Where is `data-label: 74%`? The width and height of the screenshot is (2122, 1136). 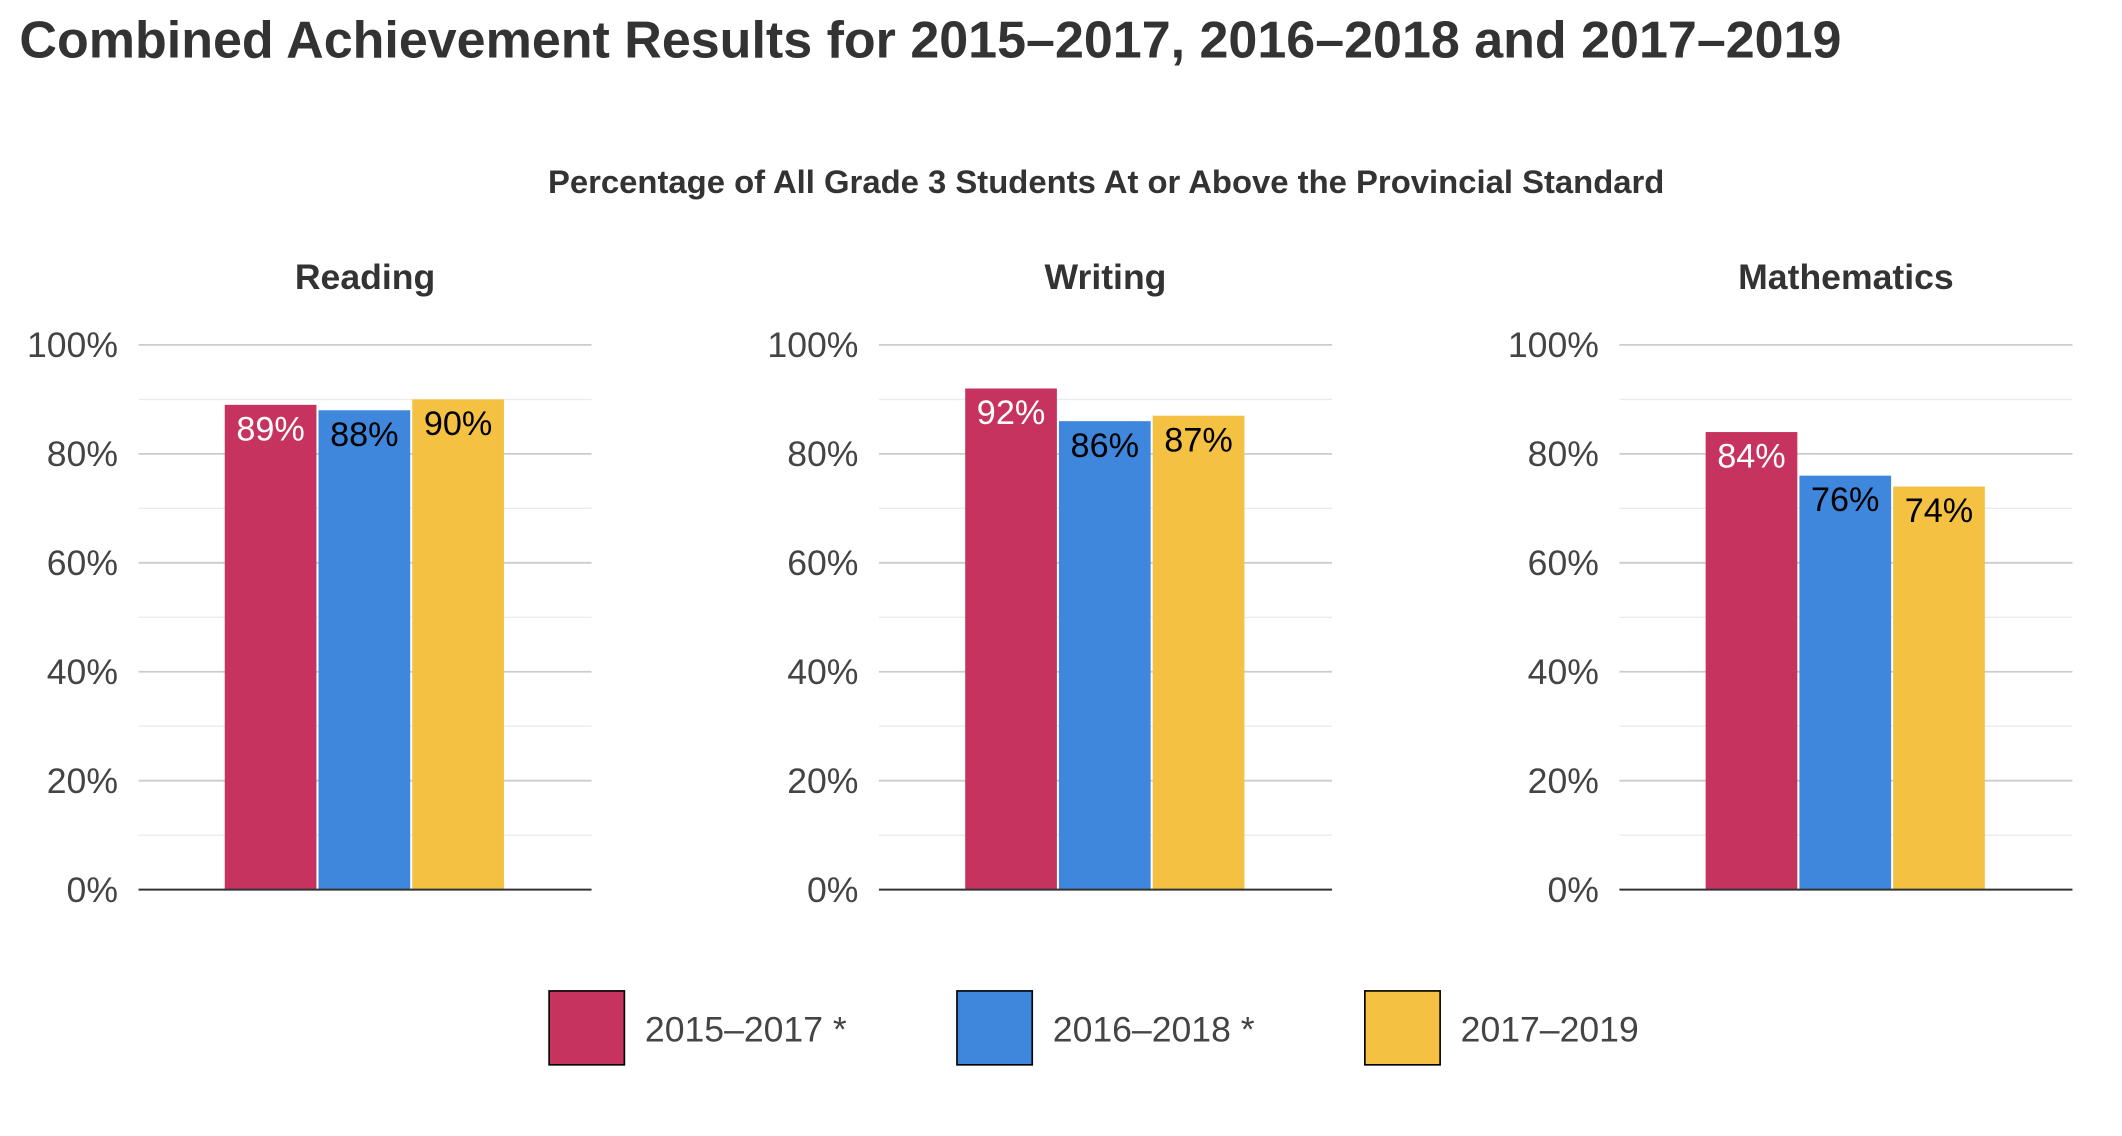 data-label: 74% is located at coordinates (1939, 511).